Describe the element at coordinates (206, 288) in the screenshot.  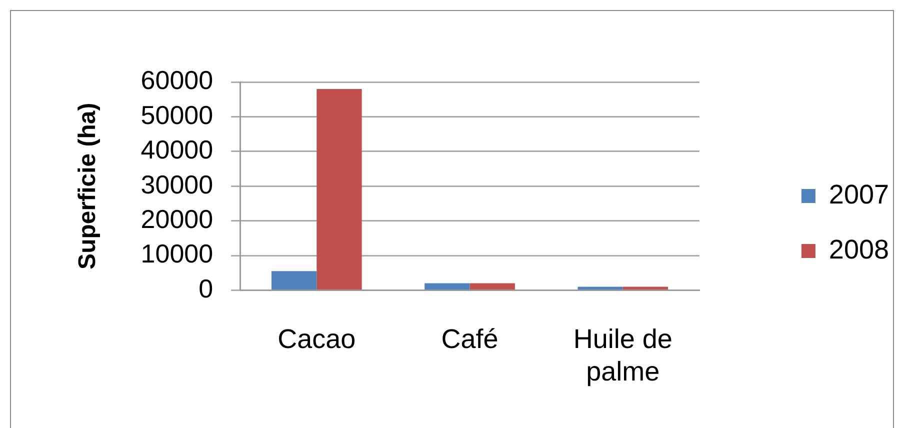
I see `y-tick-label: 0` at that location.